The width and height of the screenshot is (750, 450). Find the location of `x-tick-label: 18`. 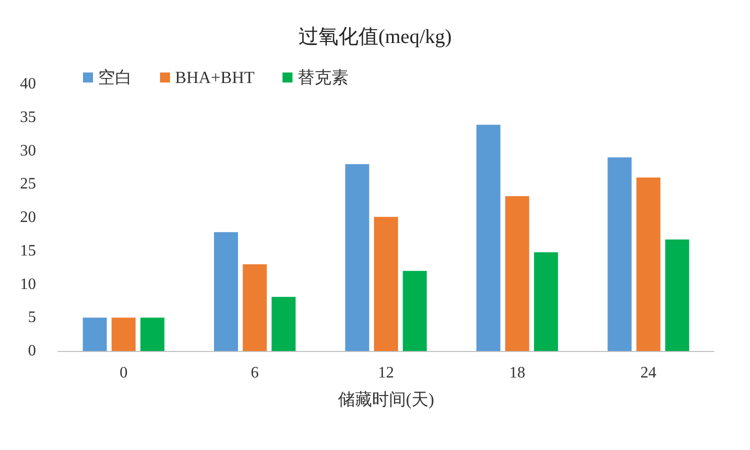

x-tick-label: 18 is located at coordinates (517, 373).